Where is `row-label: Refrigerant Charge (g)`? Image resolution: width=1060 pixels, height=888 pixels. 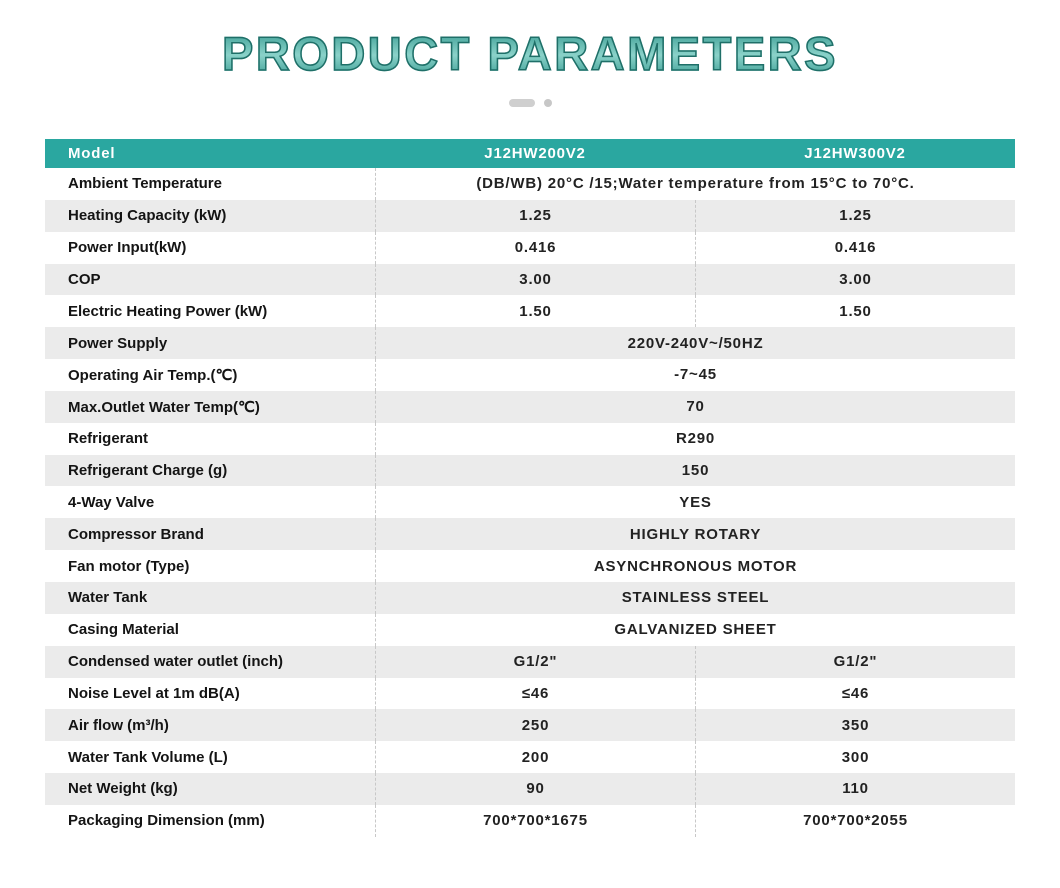
row-label: Refrigerant Charge (g) is located at coordinates (148, 471).